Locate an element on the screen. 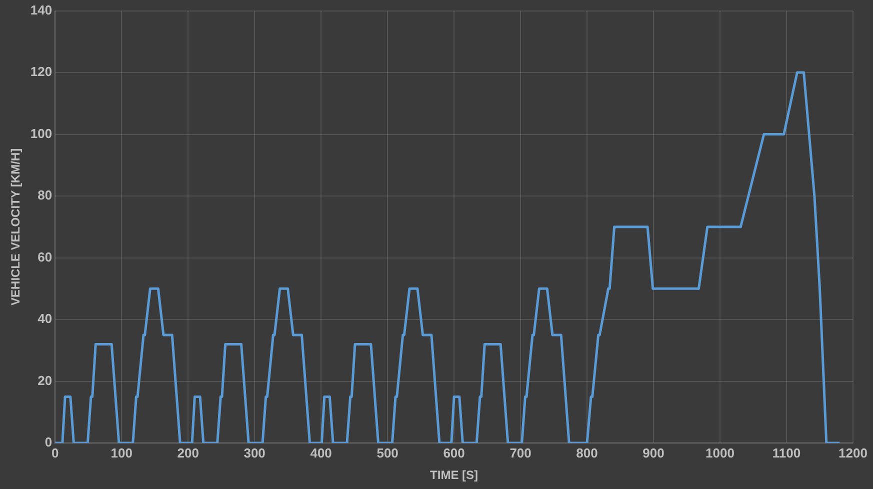 The height and width of the screenshot is (489, 873). x-axis-title: TIME [S] is located at coordinates (454, 475).